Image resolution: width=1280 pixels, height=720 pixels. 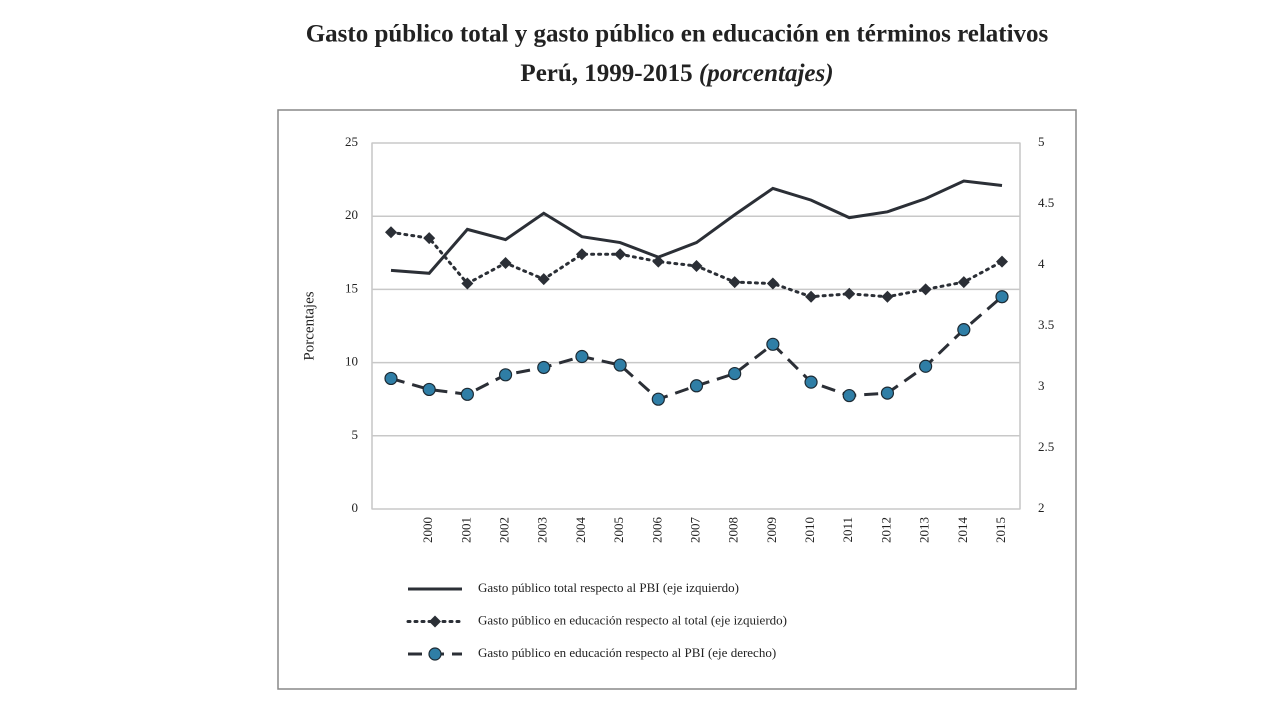 What do you see at coordinates (1041, 385) in the screenshot?
I see `y2-tick-label: 3` at bounding box center [1041, 385].